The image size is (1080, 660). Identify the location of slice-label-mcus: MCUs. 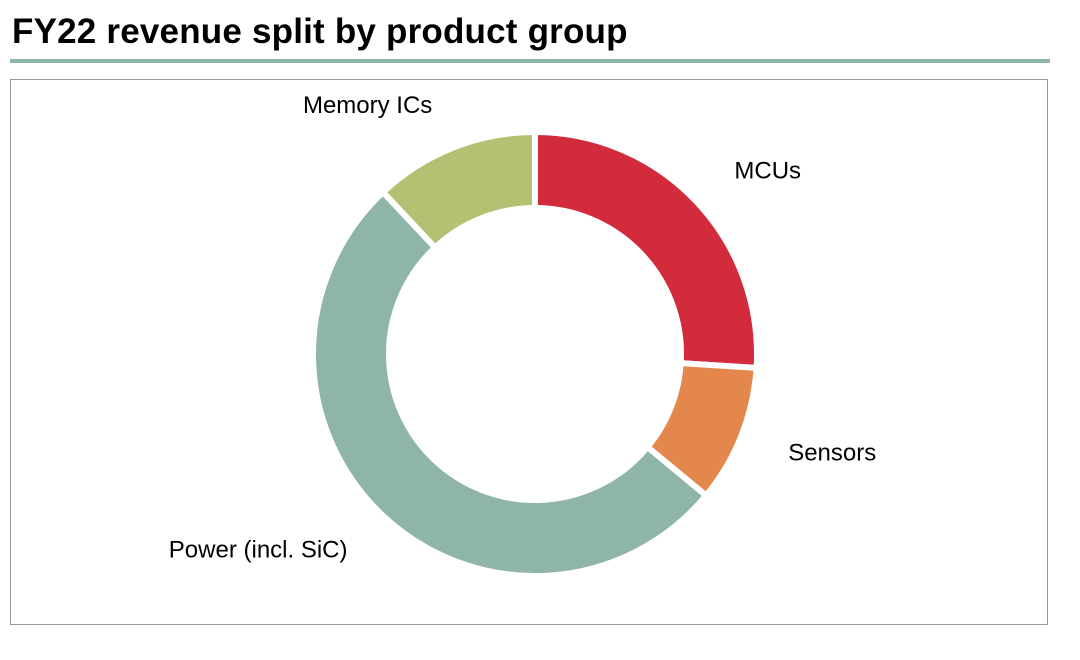
(767, 171).